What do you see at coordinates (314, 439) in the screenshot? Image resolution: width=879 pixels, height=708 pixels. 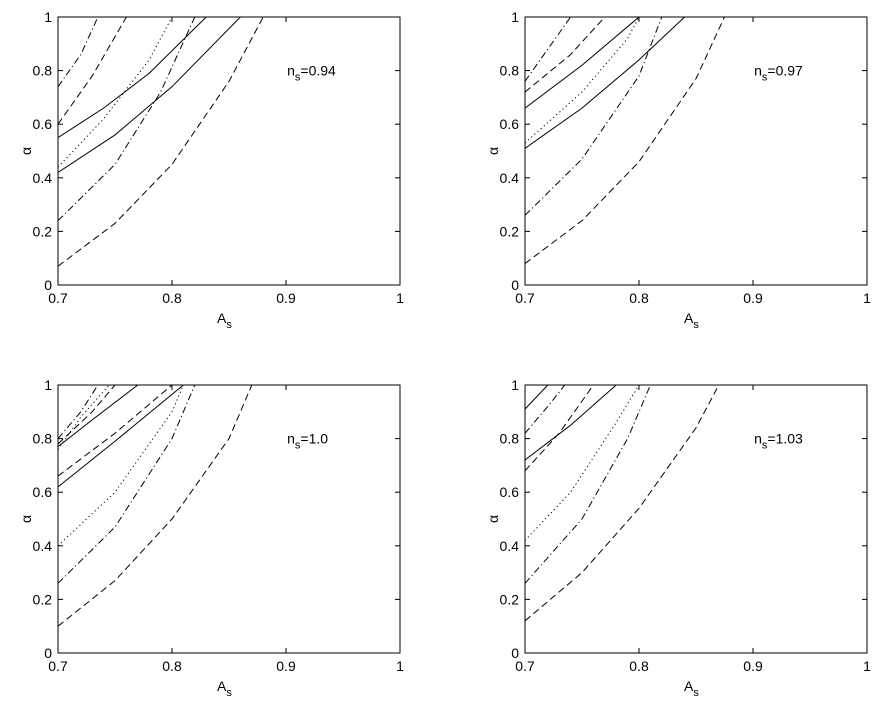 I see `label-part: =1.0` at bounding box center [314, 439].